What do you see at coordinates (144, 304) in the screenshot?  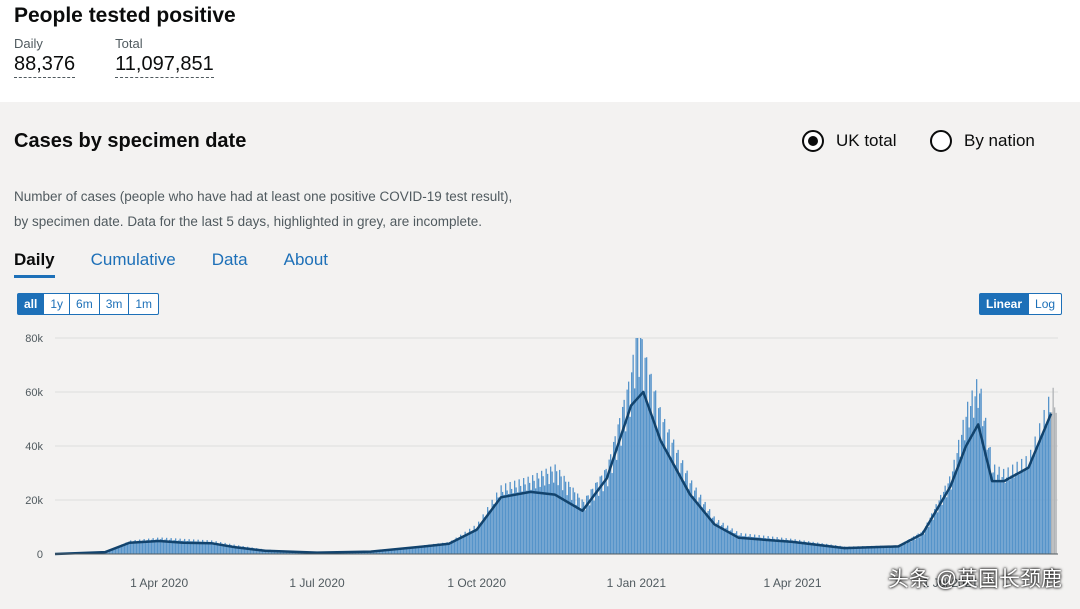 I see `range-1m-button: 1m` at bounding box center [144, 304].